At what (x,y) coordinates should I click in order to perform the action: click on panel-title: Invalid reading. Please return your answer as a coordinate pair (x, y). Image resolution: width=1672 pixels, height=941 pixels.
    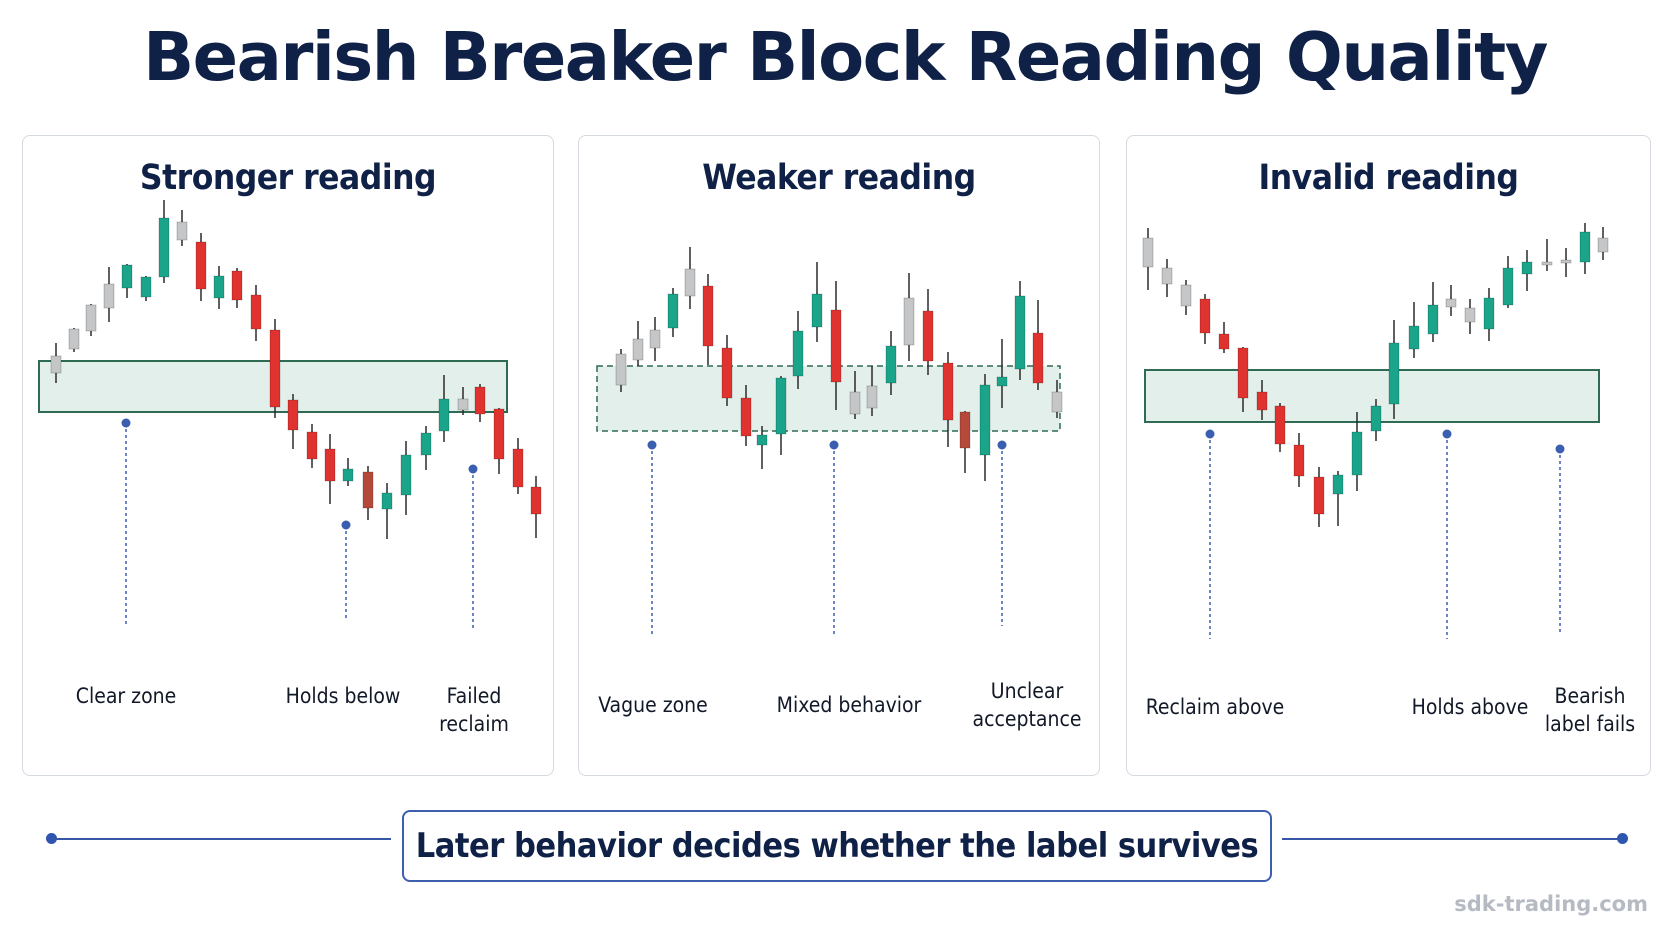
    Looking at the image, I should click on (1388, 178).